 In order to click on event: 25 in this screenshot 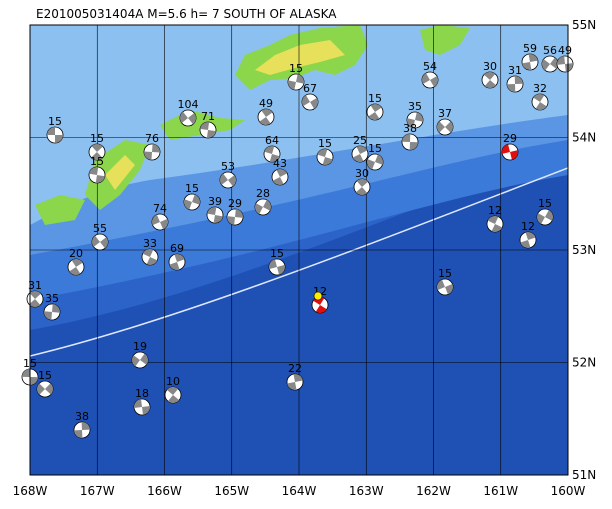, I will do `click(360, 148)`.